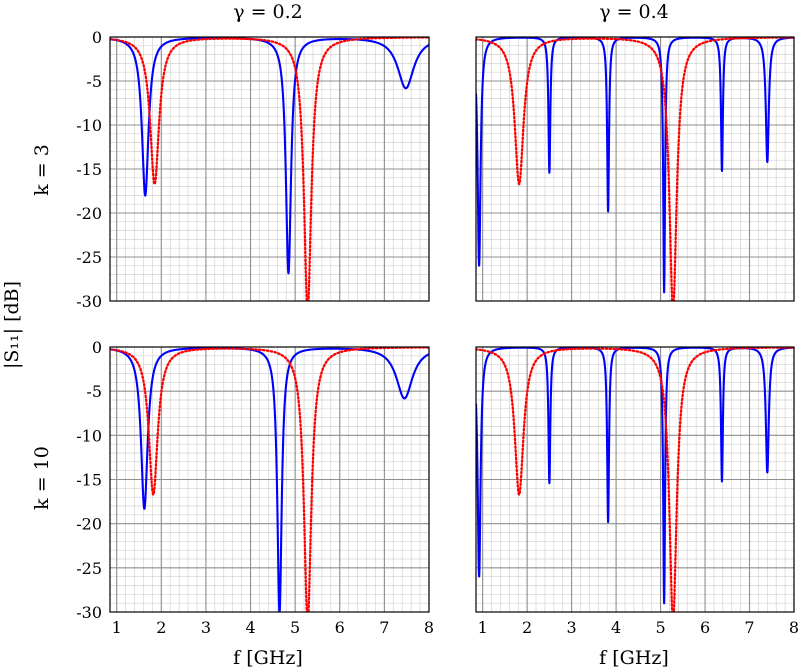 This screenshot has width=800, height=669. What do you see at coordinates (42, 478) in the screenshot?
I see `row-title-k-10: k = 10` at bounding box center [42, 478].